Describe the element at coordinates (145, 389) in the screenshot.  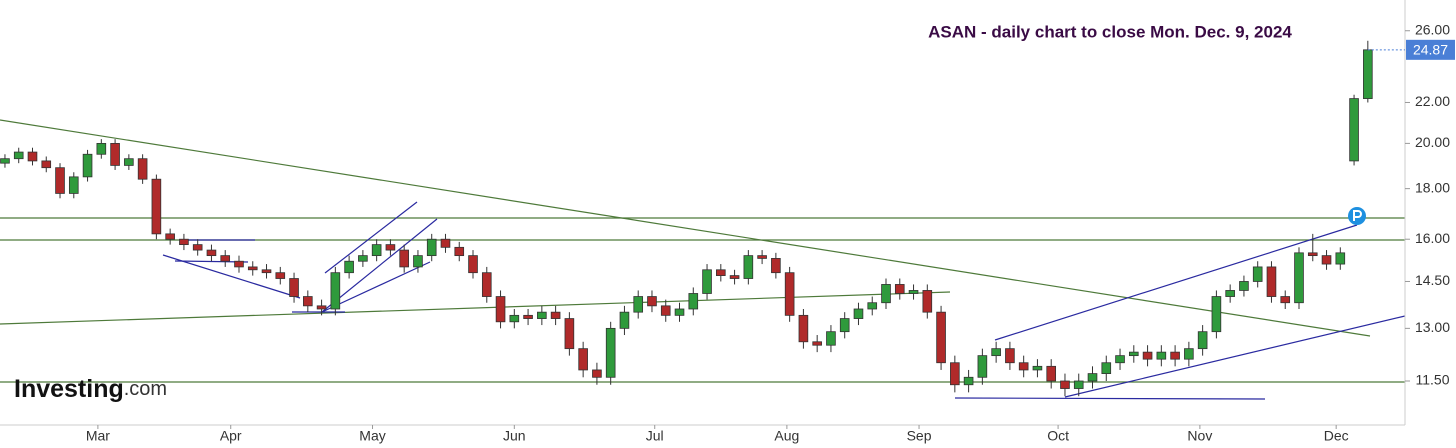
I see `watermark-suffix: .com` at that location.